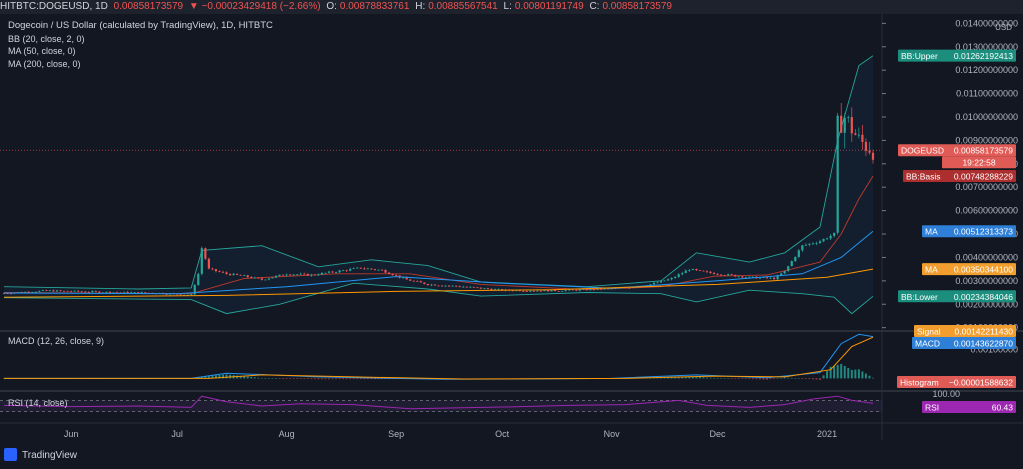 This screenshot has width=1023, height=469. Describe the element at coordinates (38, 403) in the screenshot. I see `rsi-legend: RSI (14, close)` at that location.